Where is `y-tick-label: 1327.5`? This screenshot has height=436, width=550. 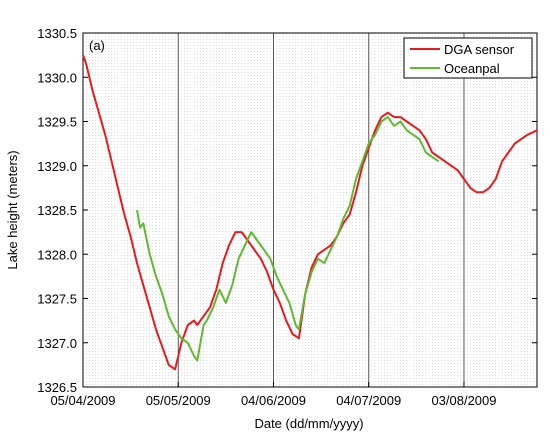 y-tick-label: 1327.5 is located at coordinates (57, 299).